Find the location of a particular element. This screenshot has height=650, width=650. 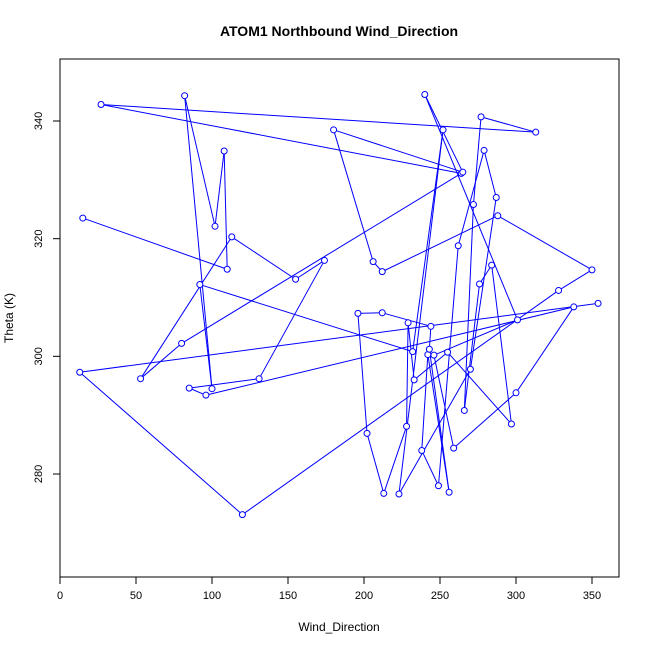

x-axis-label: Wind_Direction is located at coordinates (338, 627).